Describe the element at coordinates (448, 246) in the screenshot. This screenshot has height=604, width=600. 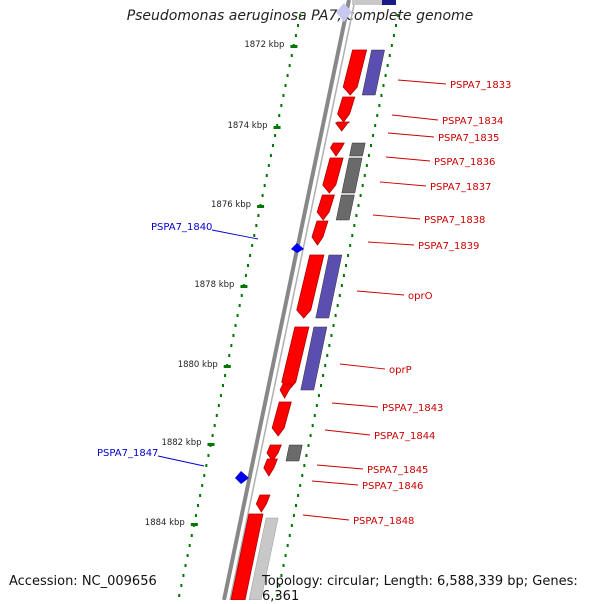
I see `gene-label: PSPA7_1839` at that location.